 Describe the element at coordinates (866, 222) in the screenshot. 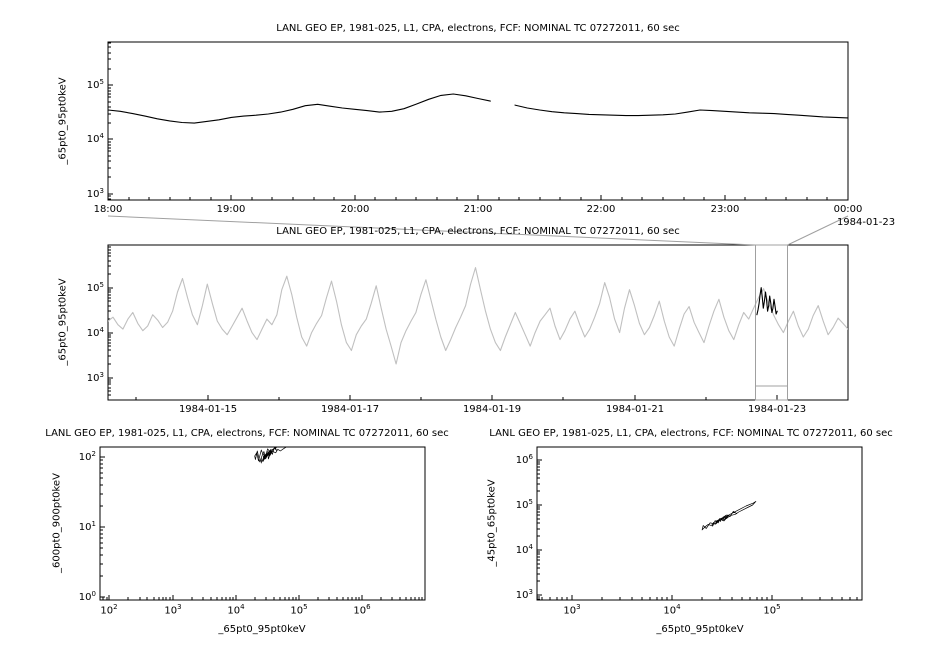

I see `context-date-label: 1984-01-23` at that location.